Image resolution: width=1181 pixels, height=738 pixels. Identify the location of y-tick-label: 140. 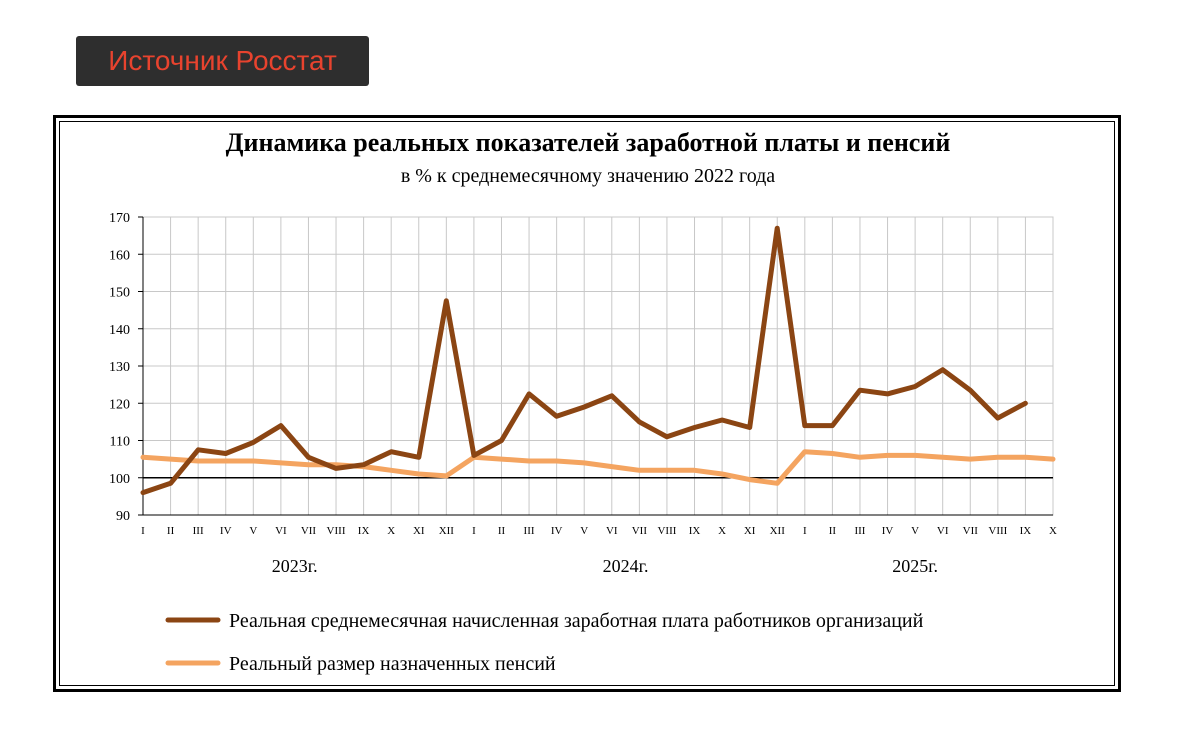
(119, 330).